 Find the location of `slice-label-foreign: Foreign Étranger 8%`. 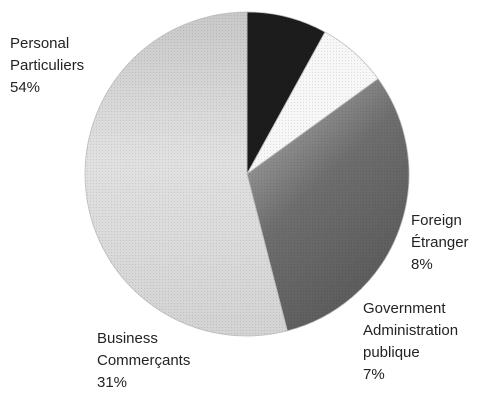

slice-label-foreign: Foreign Étranger 8% is located at coordinates (440, 243).